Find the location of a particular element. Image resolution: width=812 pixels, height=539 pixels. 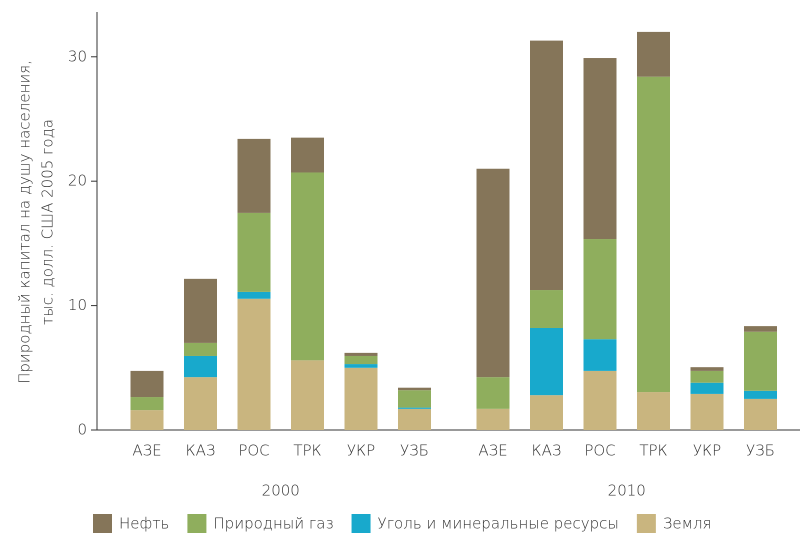

legend-label: Природный газ is located at coordinates (273, 524).